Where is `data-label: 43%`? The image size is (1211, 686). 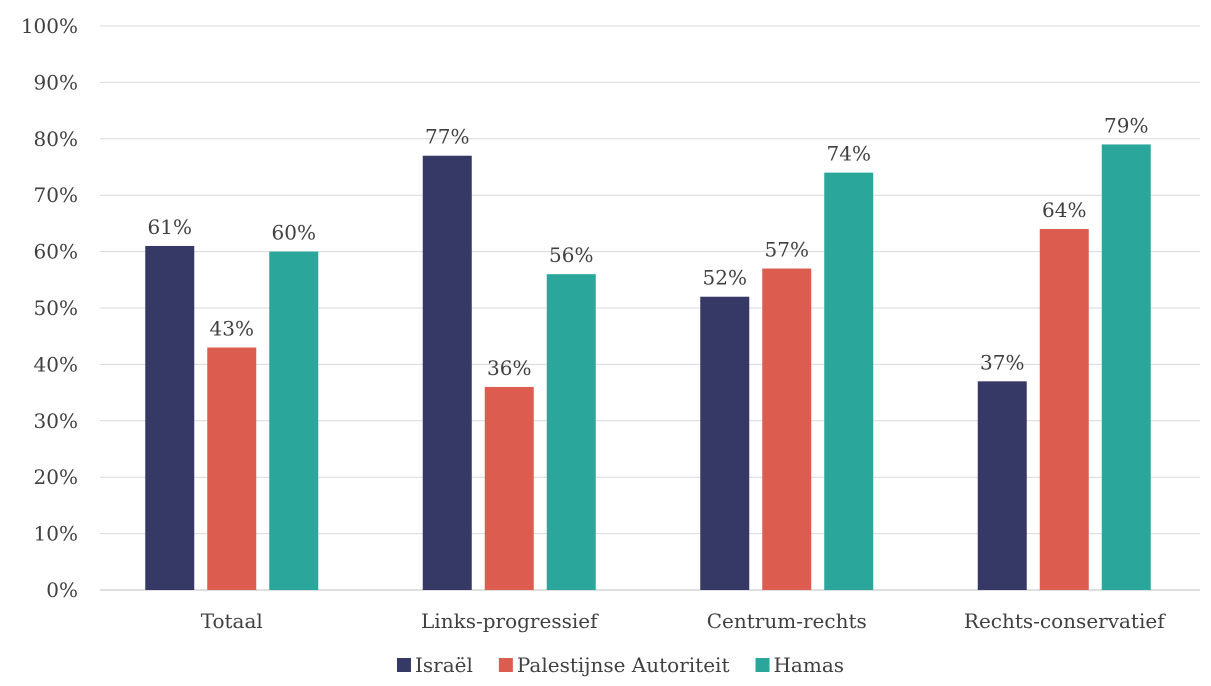 data-label: 43% is located at coordinates (232, 328).